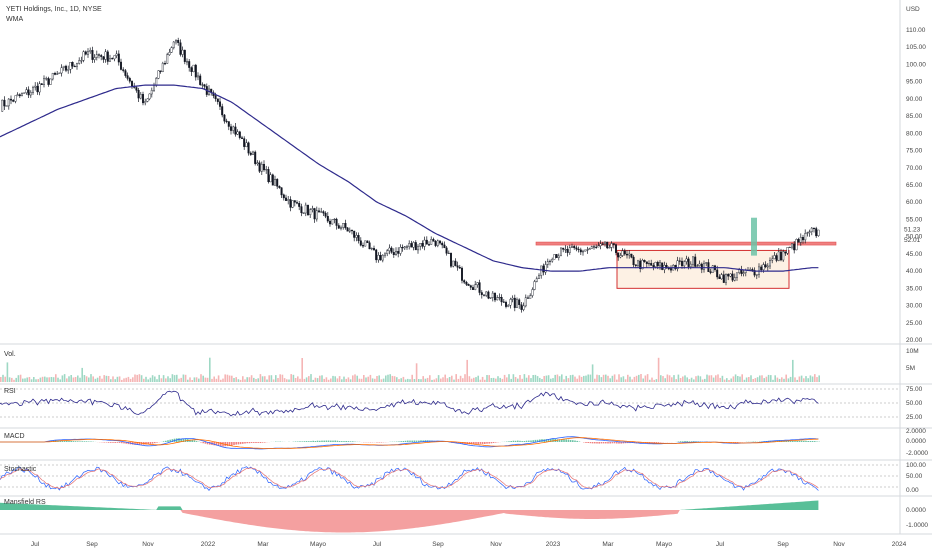  Describe the element at coordinates (912, 360) in the screenshot. I see `volume-axis: 10M 5M` at that location.